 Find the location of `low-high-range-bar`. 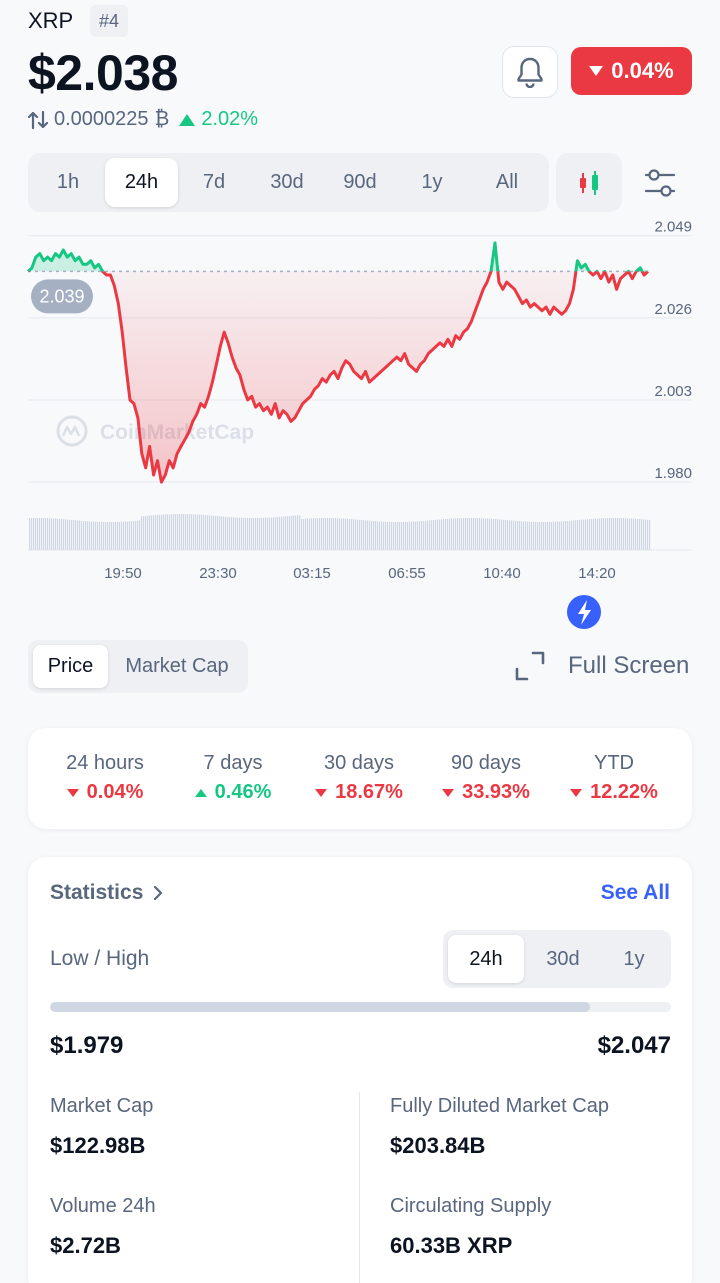

low-high-range-bar is located at coordinates (360, 1007).